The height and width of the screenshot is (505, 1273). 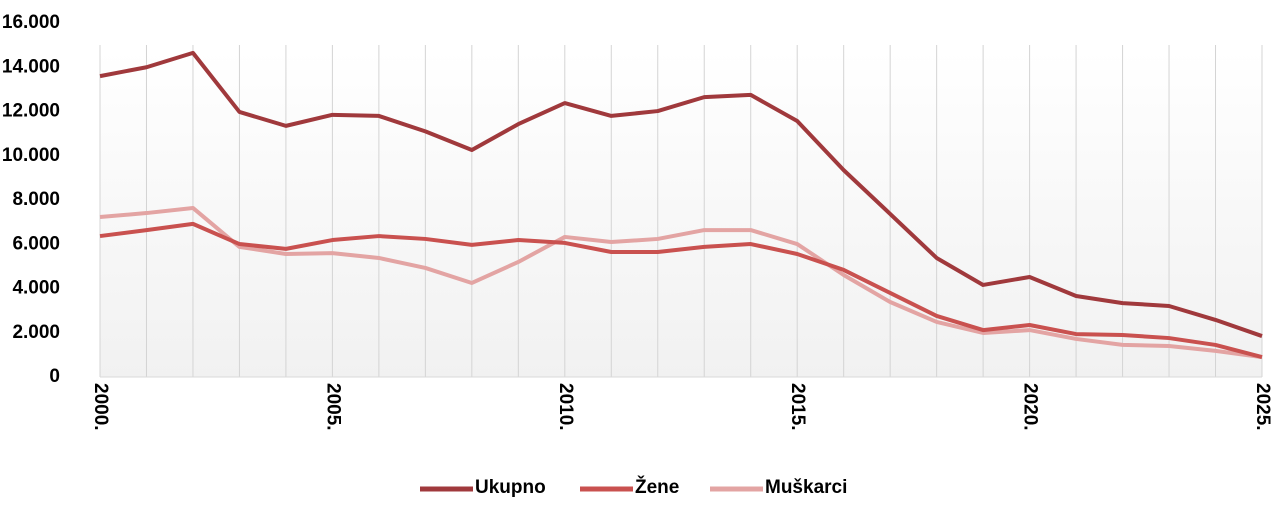 I want to click on y-tick-label: 10.000, so click(x=31, y=155).